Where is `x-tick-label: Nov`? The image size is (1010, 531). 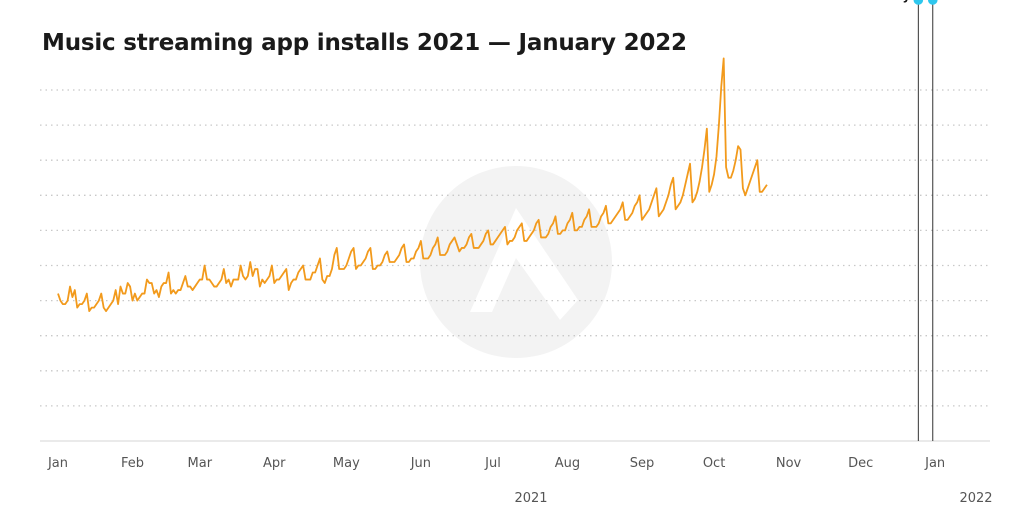 x-tick-label: Nov is located at coordinates (789, 463).